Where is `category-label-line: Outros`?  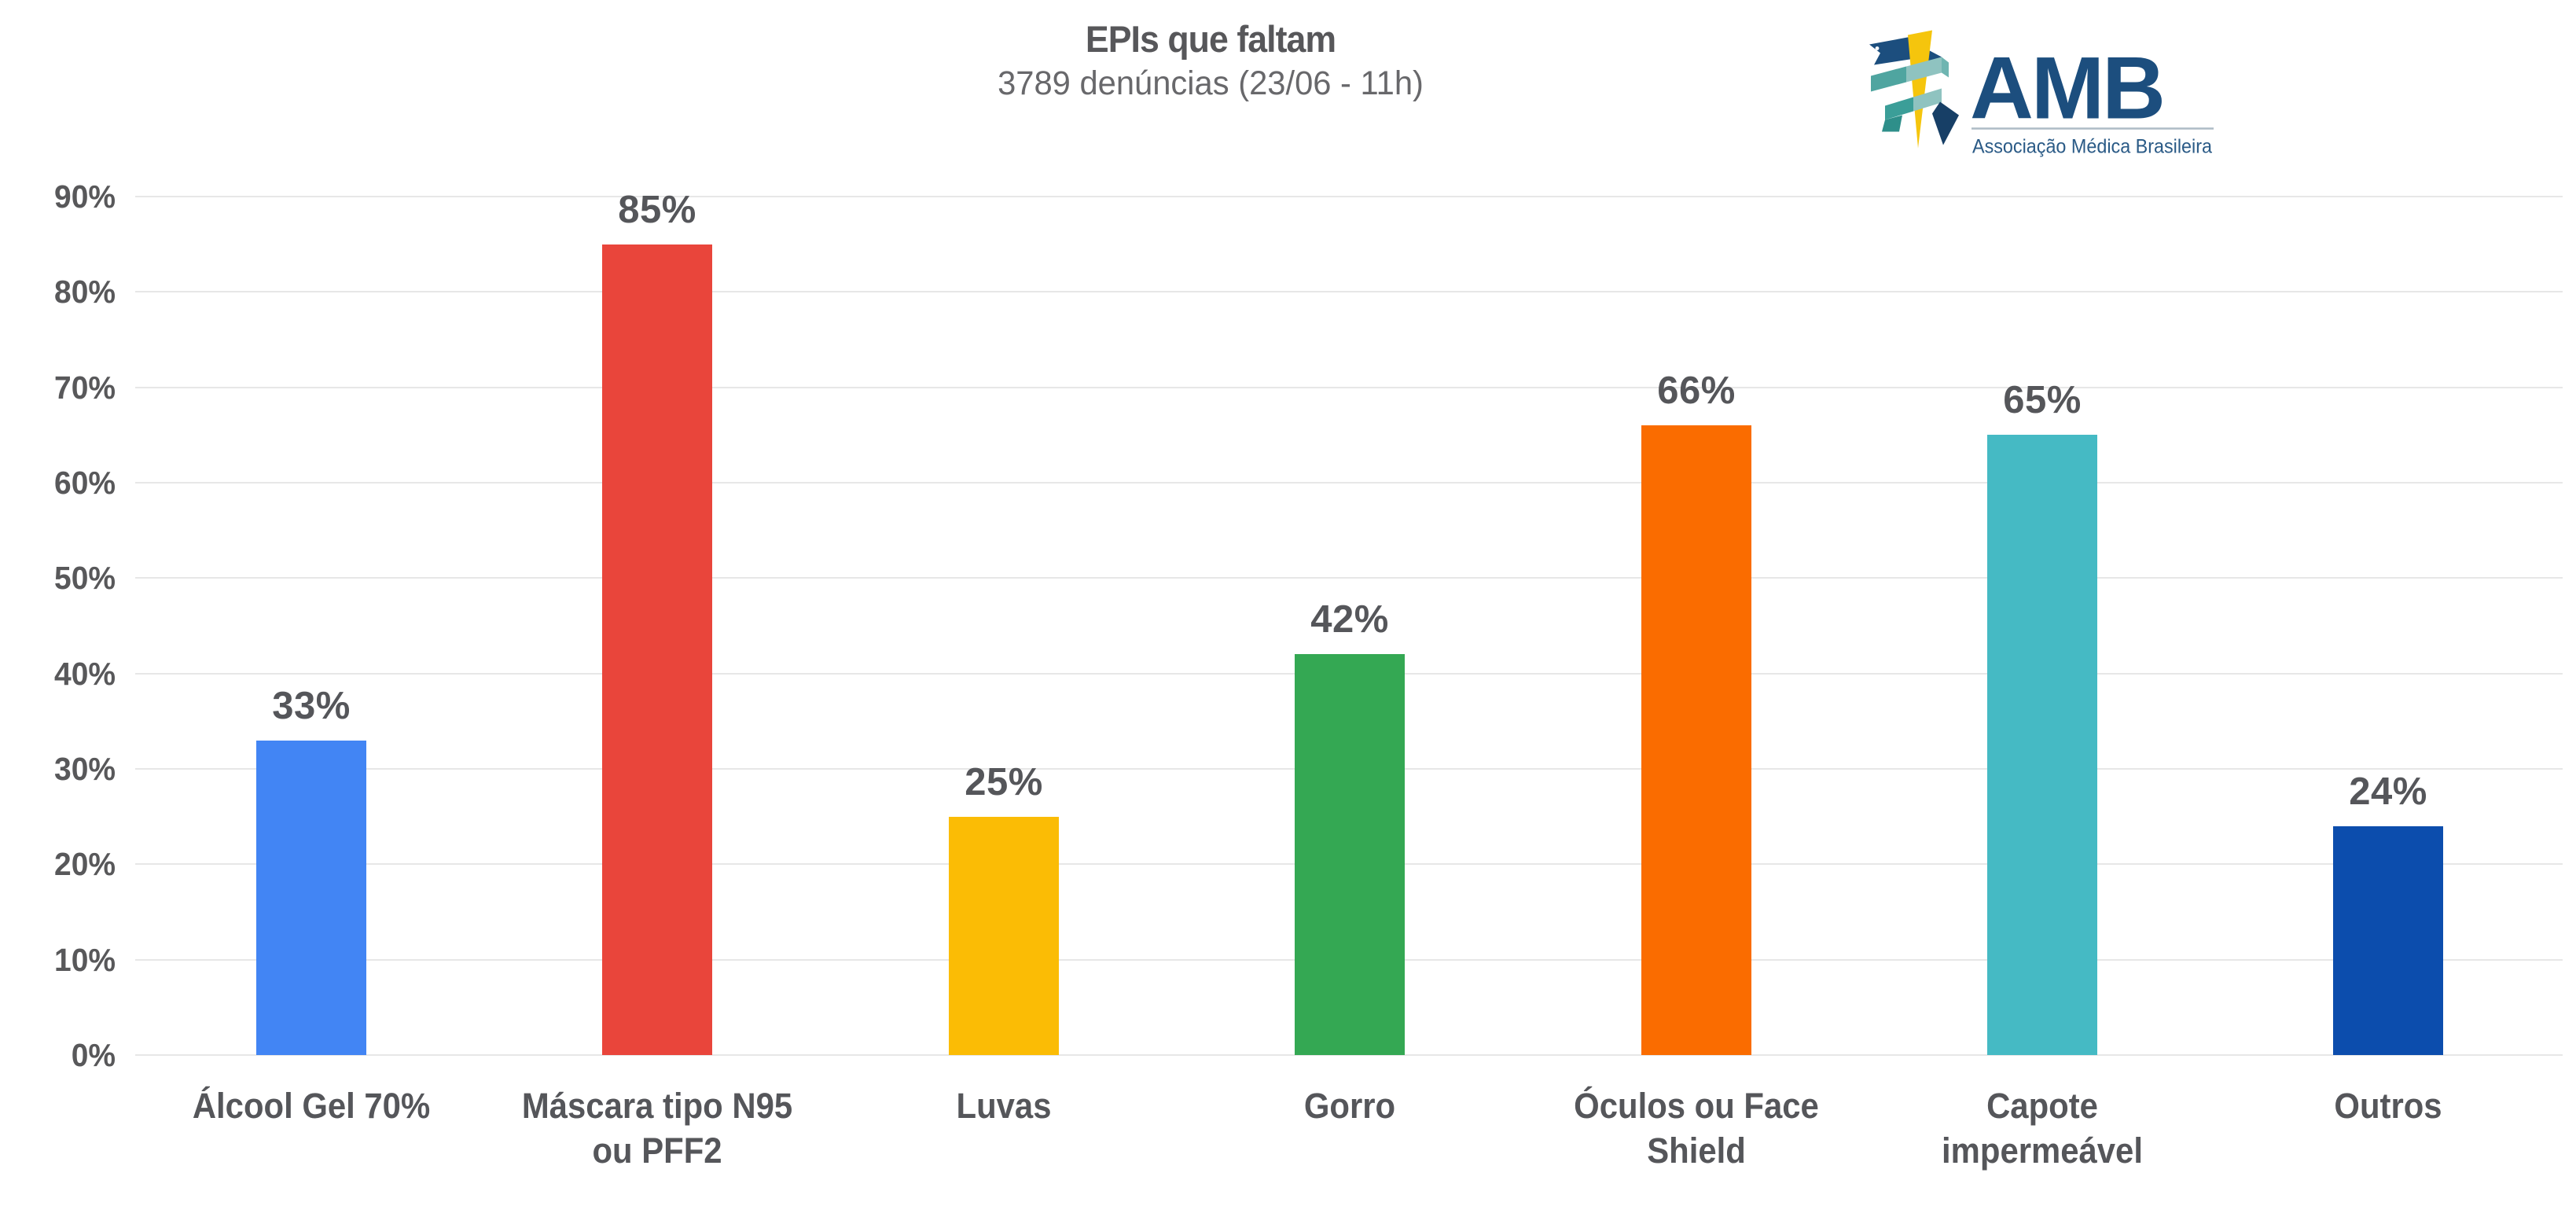
category-label-line: Outros is located at coordinates (2388, 1106).